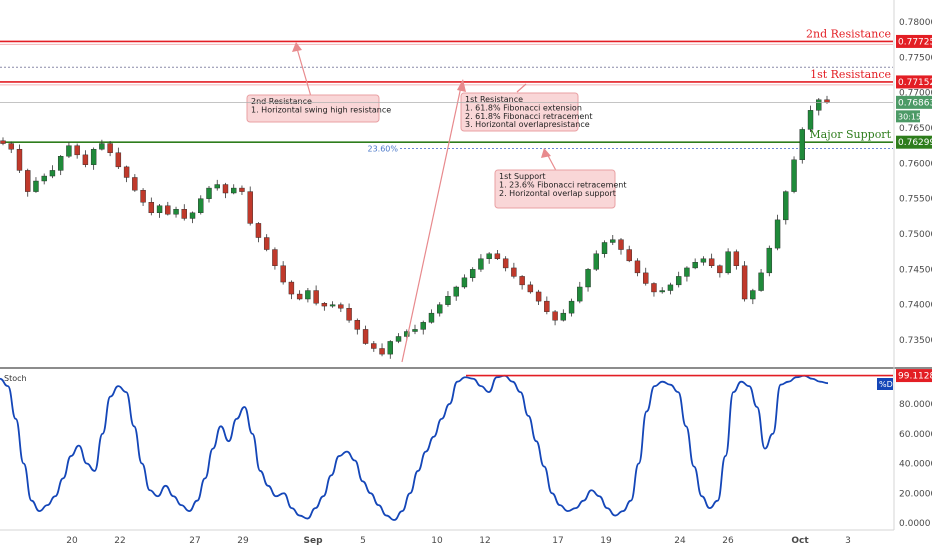 The height and width of the screenshot is (554, 932). I want to click on arrowhead-2nd-resistance, so click(297, 47).